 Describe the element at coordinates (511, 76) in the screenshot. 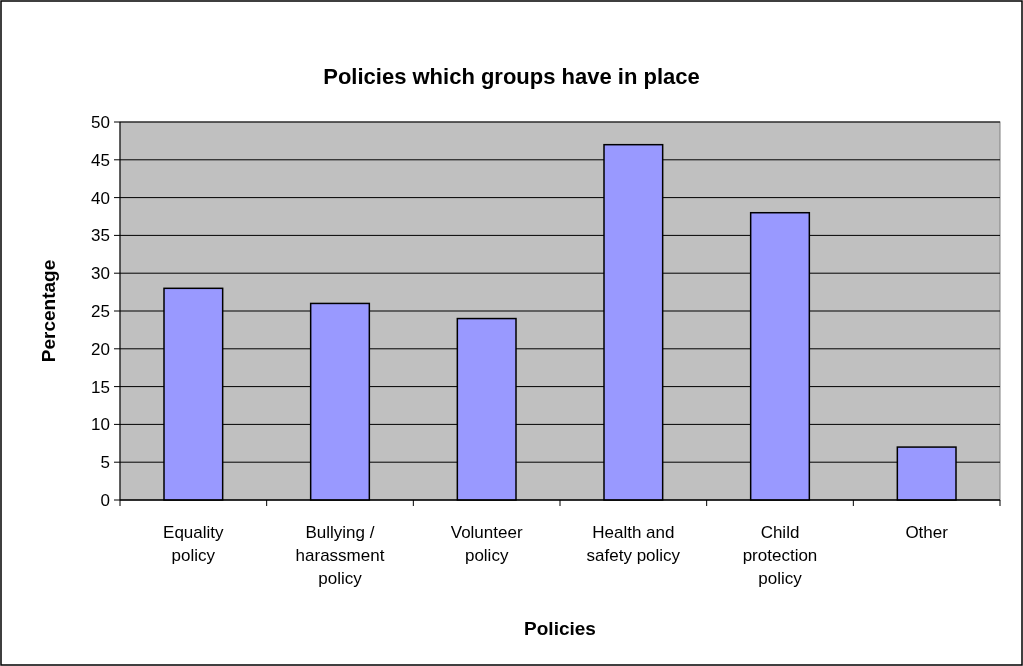

I see `chart-title: Policies which groups have in place` at that location.